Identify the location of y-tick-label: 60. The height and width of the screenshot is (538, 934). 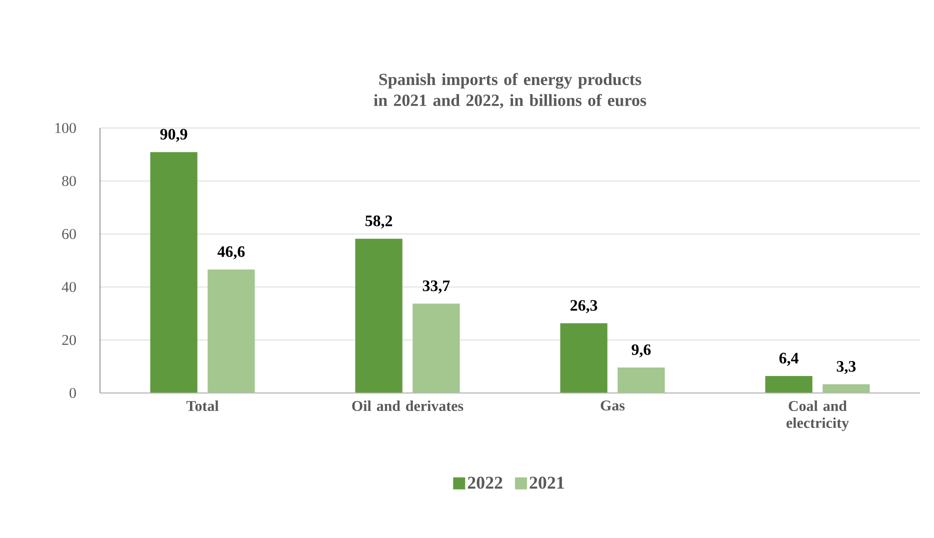
(69, 234).